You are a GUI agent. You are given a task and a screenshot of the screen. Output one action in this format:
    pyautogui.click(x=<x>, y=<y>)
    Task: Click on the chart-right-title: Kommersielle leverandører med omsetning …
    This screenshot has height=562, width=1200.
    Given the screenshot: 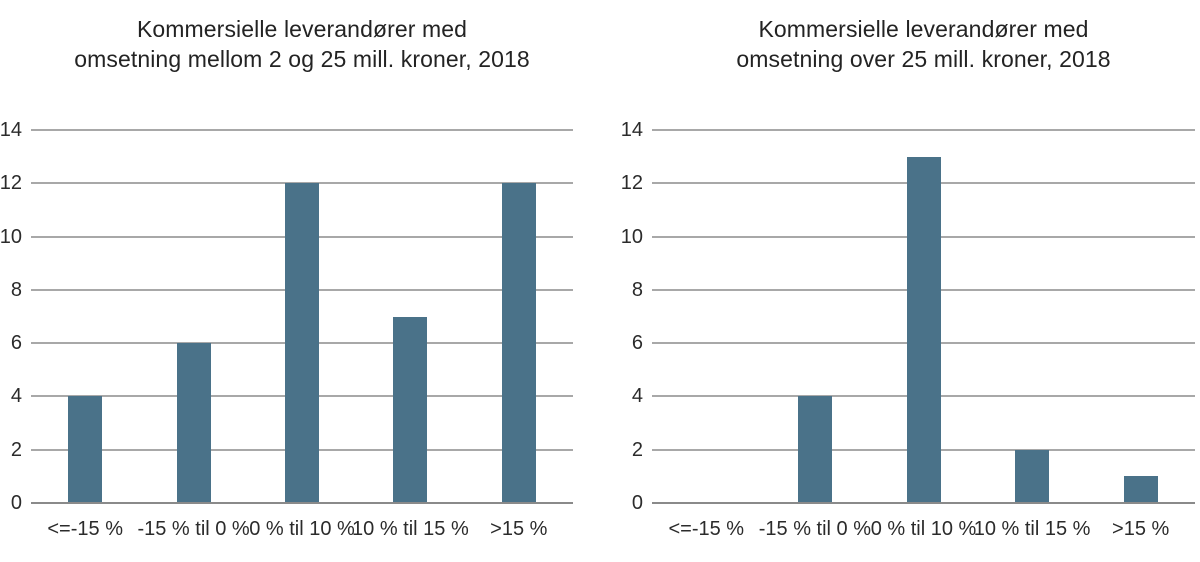 What is the action you would take?
    pyautogui.click(x=923, y=44)
    